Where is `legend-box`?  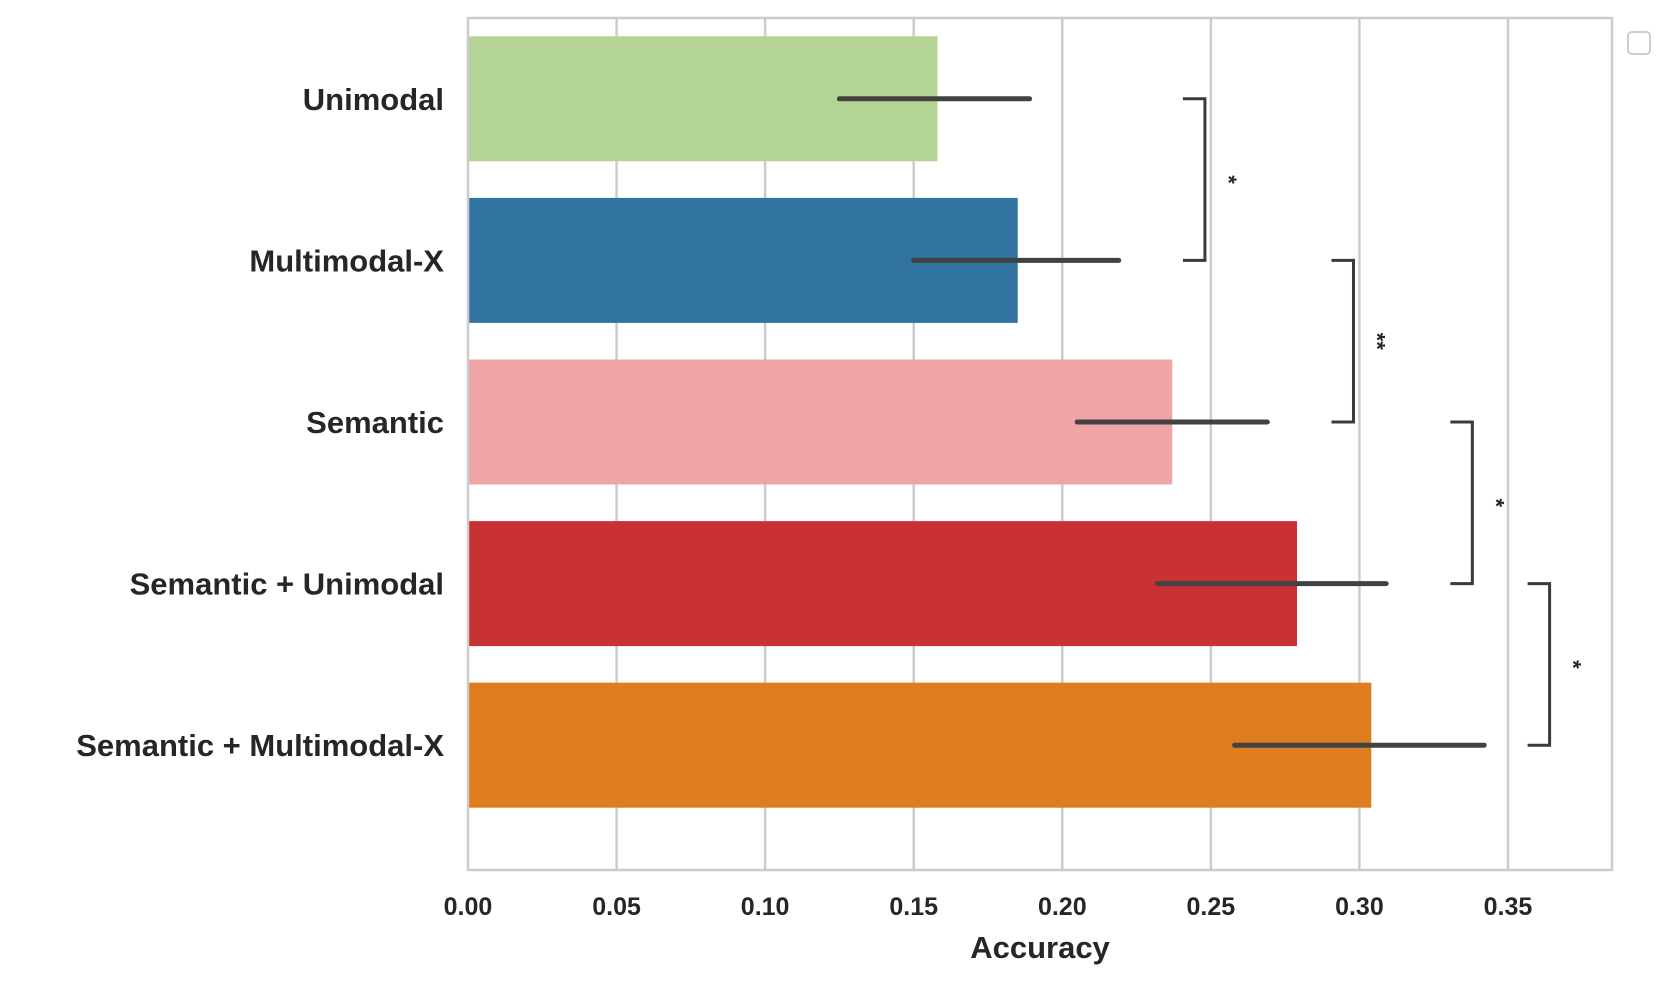
legend-box is located at coordinates (1639, 43).